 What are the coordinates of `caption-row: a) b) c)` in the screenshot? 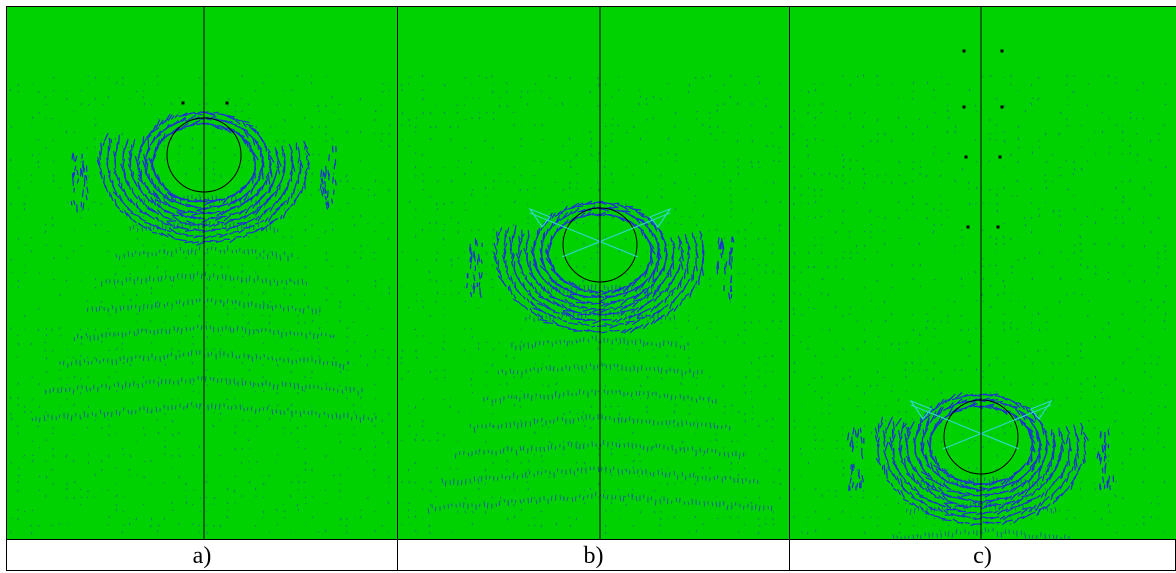 It's located at (591, 555).